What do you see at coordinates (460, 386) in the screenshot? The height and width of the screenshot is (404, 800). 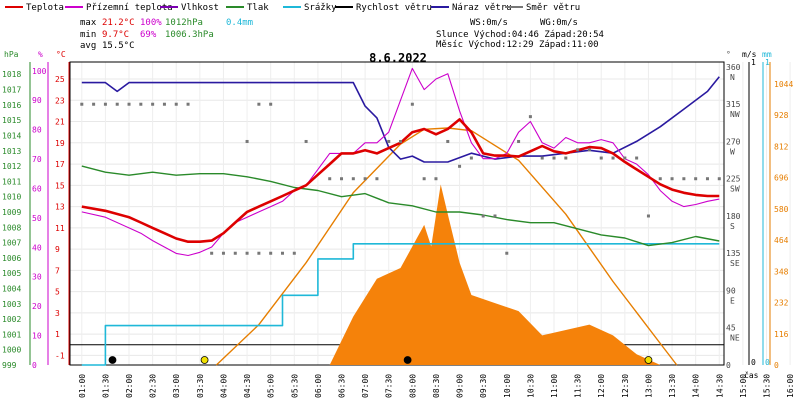 I see `x-tick-16: 09:00` at bounding box center [460, 386].